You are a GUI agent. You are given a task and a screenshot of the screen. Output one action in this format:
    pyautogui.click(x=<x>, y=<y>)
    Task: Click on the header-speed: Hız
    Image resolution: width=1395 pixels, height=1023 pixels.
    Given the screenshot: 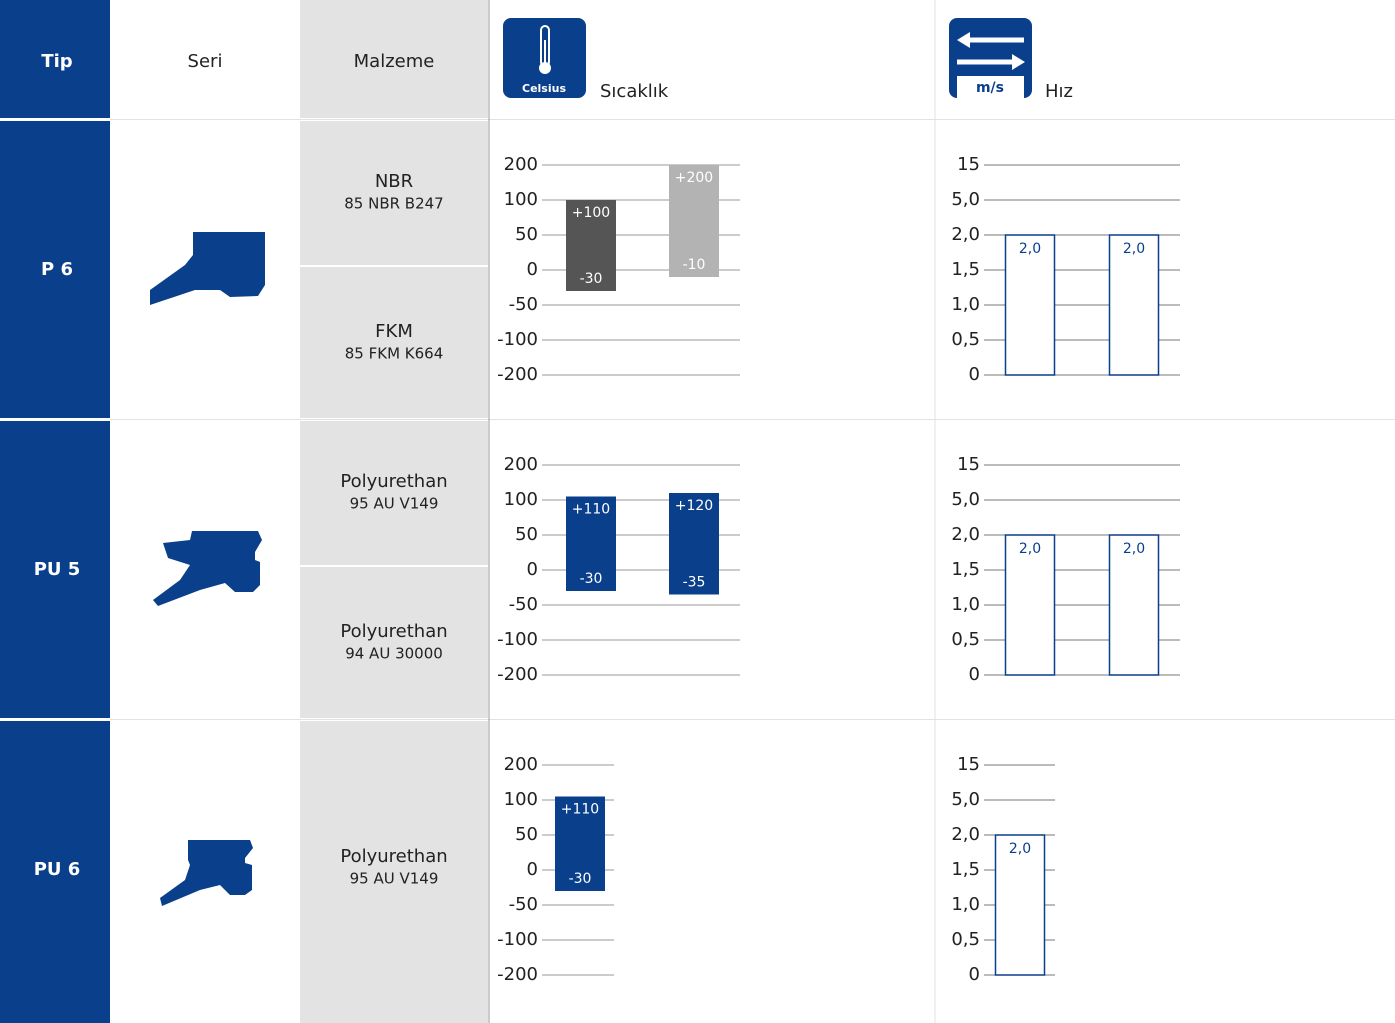 What is the action you would take?
    pyautogui.click(x=1059, y=91)
    